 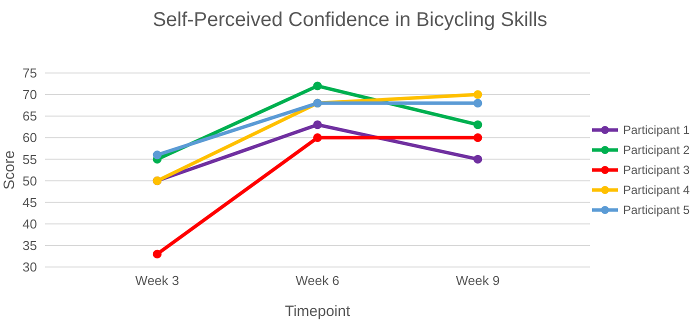 I want to click on y-axis-title: Score, so click(x=9, y=170).